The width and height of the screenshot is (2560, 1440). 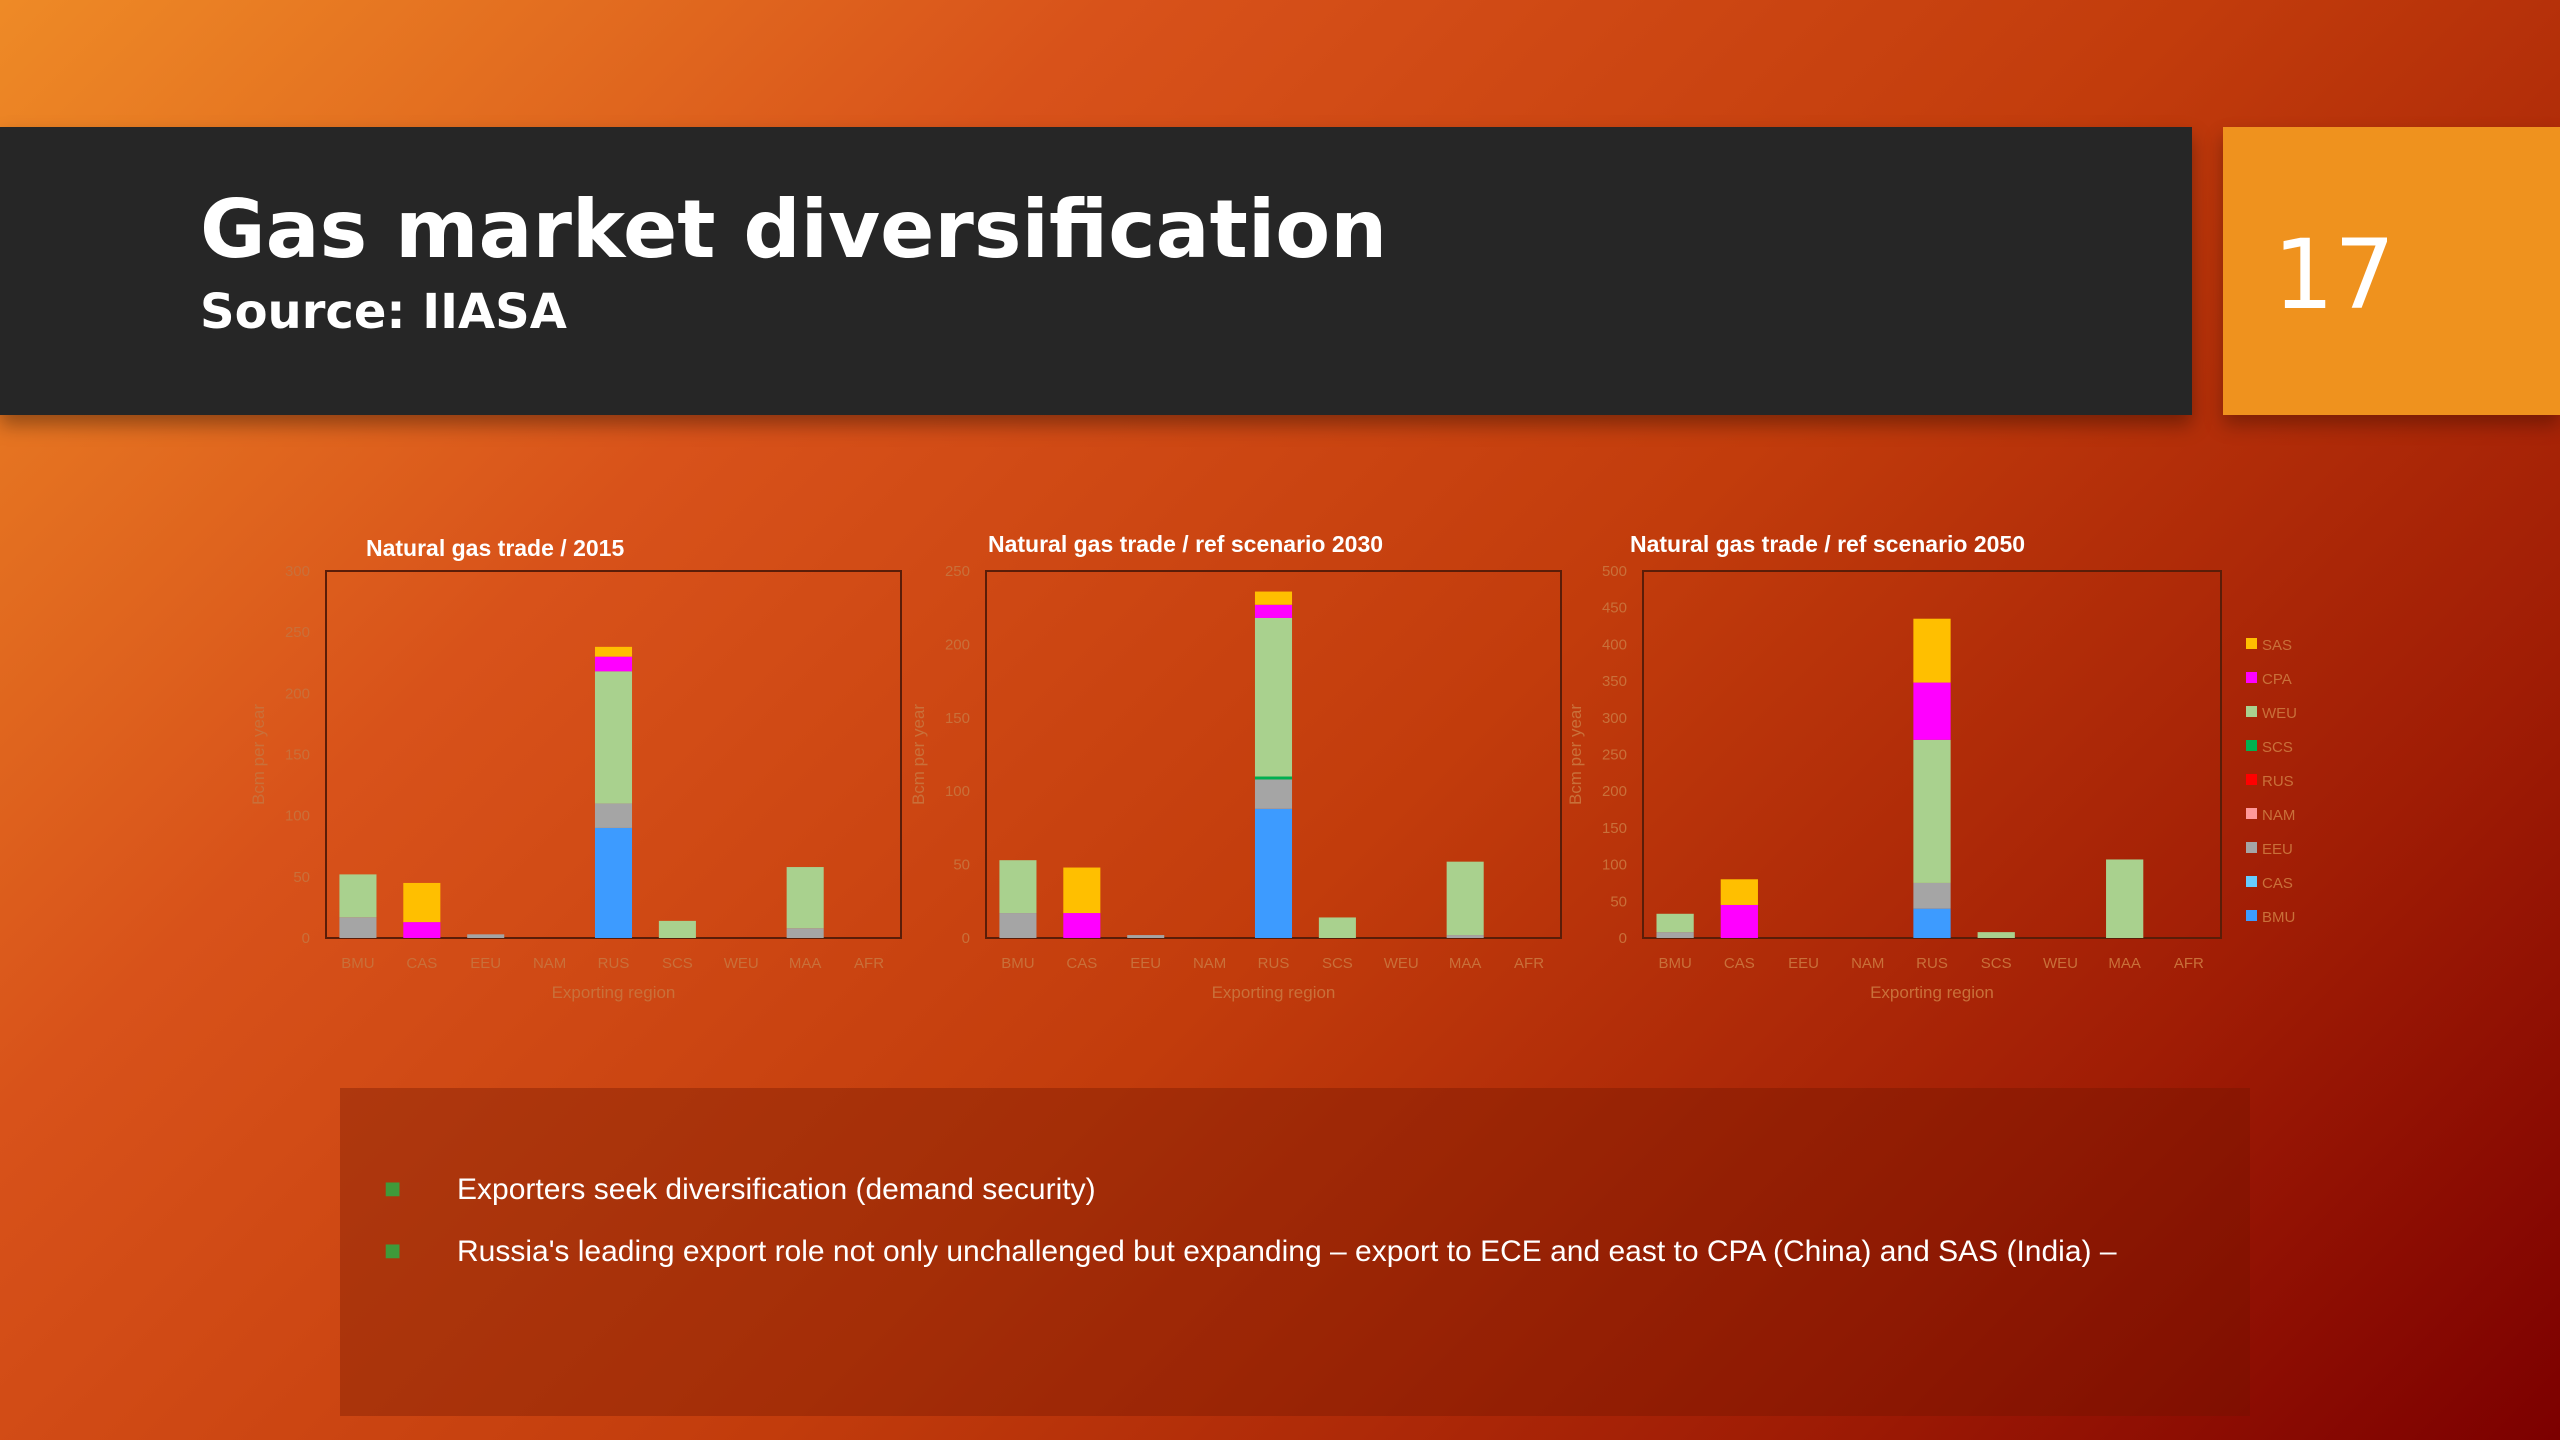 I want to click on chart-title: Natural gas trade / ref scenario 2050, so click(x=1827, y=544).